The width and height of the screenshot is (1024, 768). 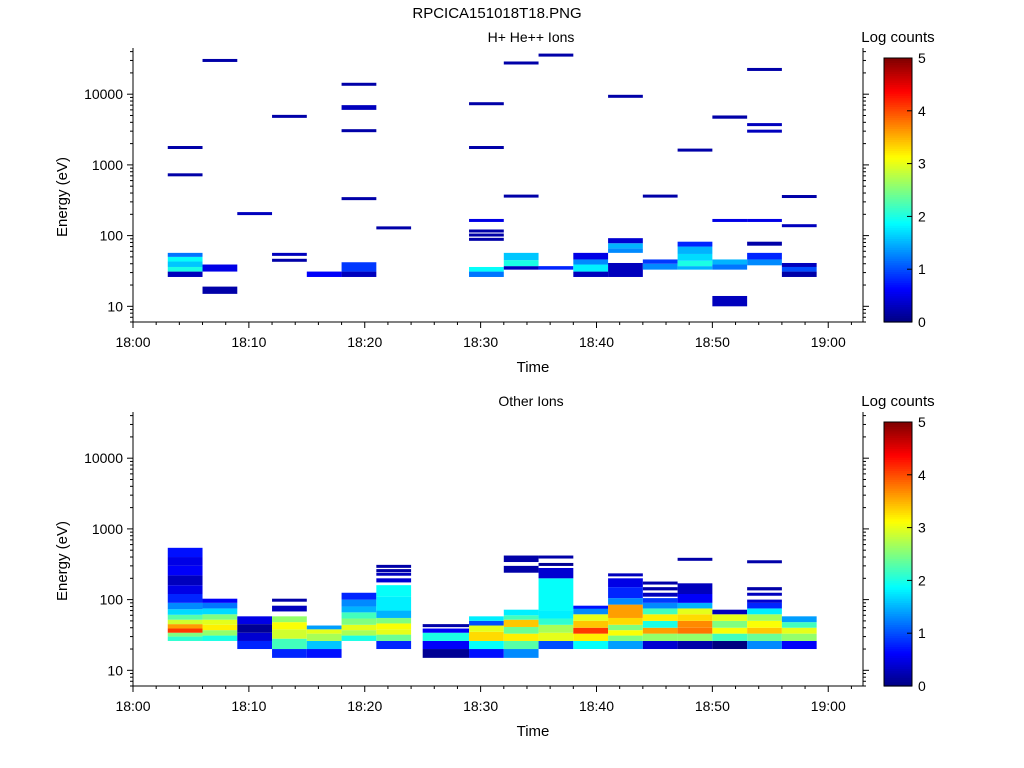 I want to click on y-tick-label: 10, so click(x=115, y=306).